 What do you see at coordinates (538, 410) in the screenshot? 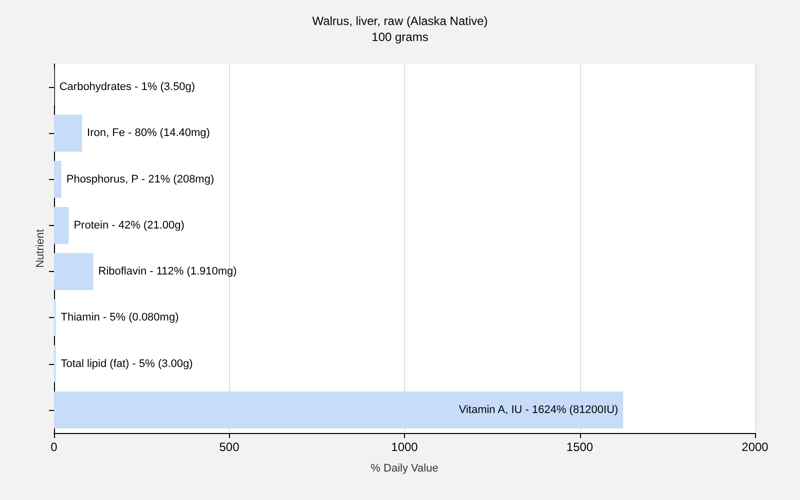
I see `y-tick-label: Vitamin A, IU - 1624% (81200IU)` at bounding box center [538, 410].